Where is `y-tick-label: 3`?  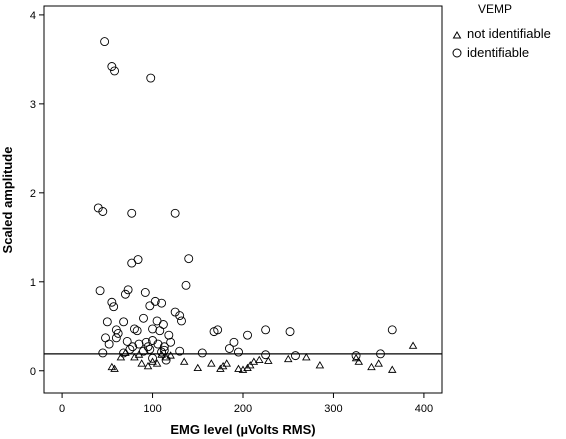
y-tick-label: 3 is located at coordinates (33, 105).